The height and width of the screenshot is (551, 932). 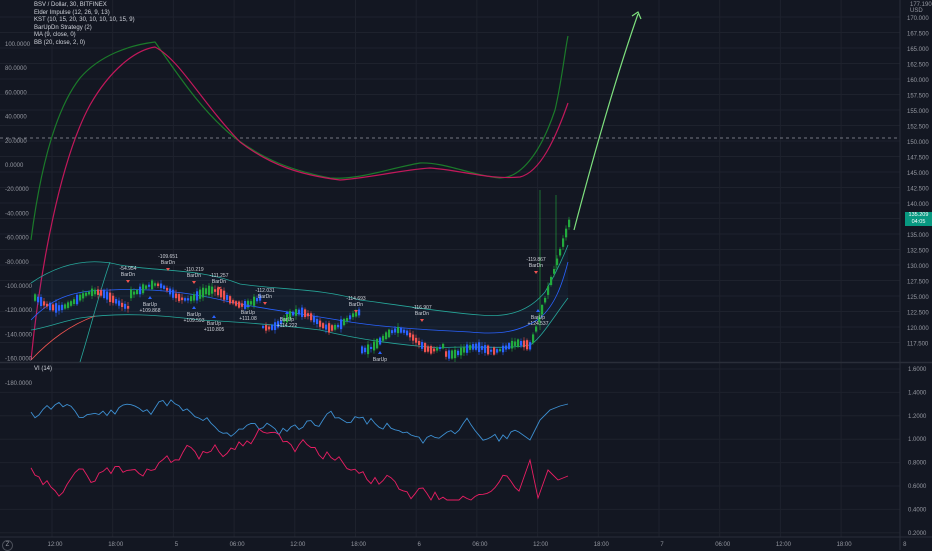 I want to click on kst-axis-label: 80.0000, so click(x=16, y=69).